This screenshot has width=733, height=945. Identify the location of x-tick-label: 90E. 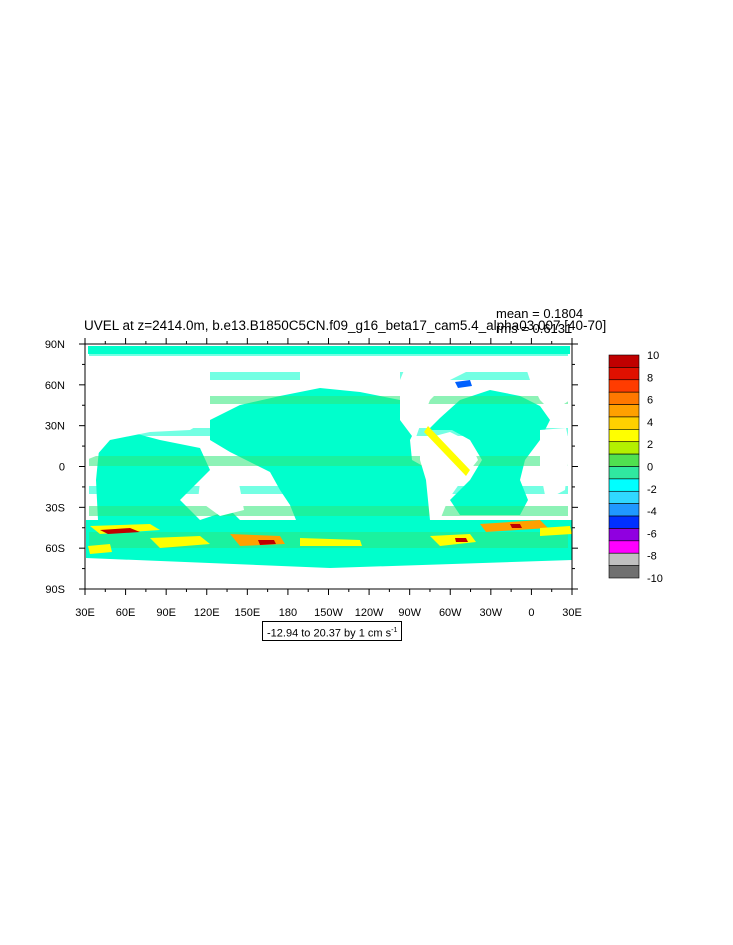
(166, 613).